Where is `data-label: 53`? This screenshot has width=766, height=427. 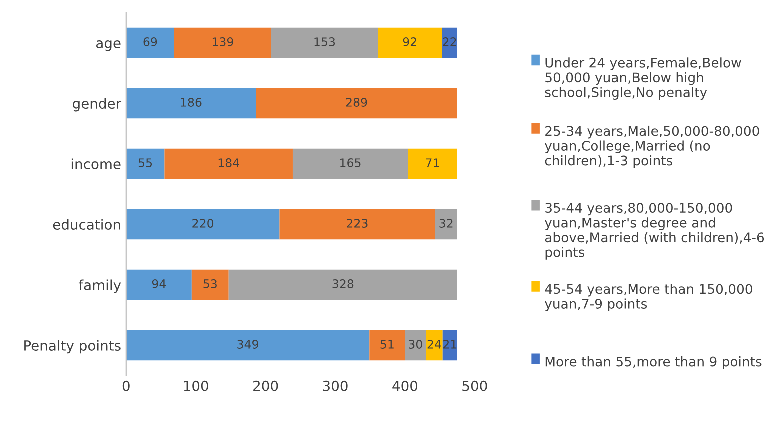 data-label: 53 is located at coordinates (210, 284).